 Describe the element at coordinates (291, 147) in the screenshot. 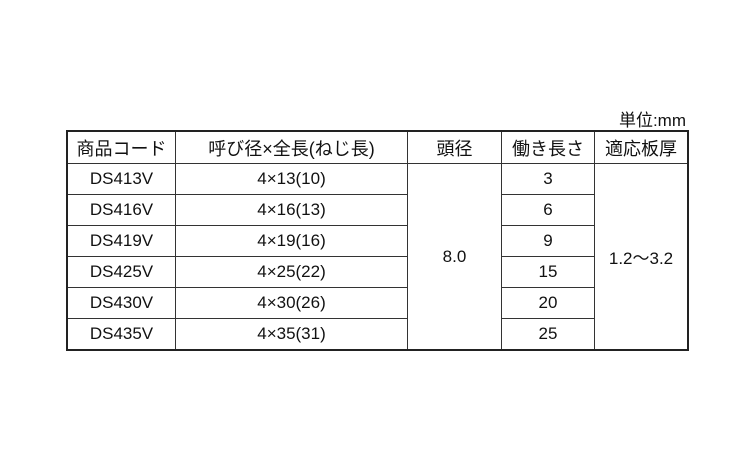

I see `header-size: 呼び径×全長(ねじ長)` at that location.